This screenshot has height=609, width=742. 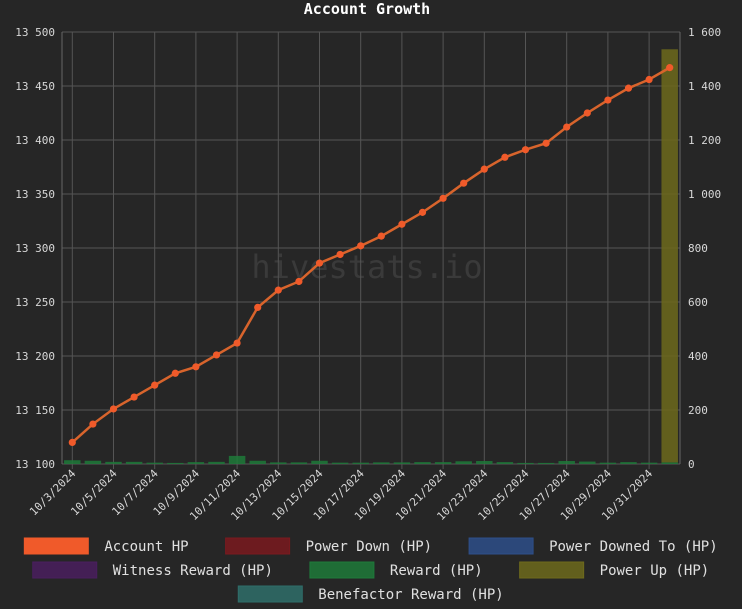 I want to click on y-right-tick-label: 200, so click(x=698, y=410).